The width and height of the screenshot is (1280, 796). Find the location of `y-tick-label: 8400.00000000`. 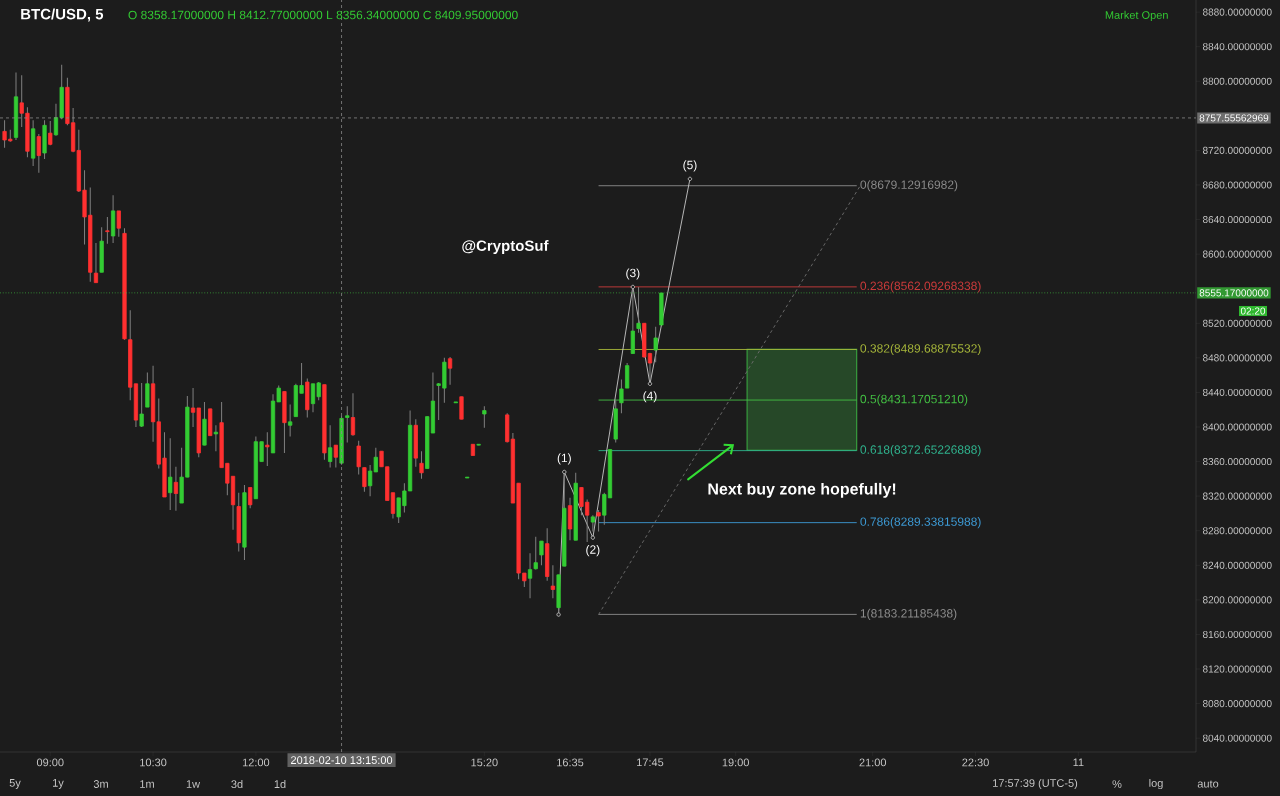

y-tick-label: 8400.00000000 is located at coordinates (1237, 427).